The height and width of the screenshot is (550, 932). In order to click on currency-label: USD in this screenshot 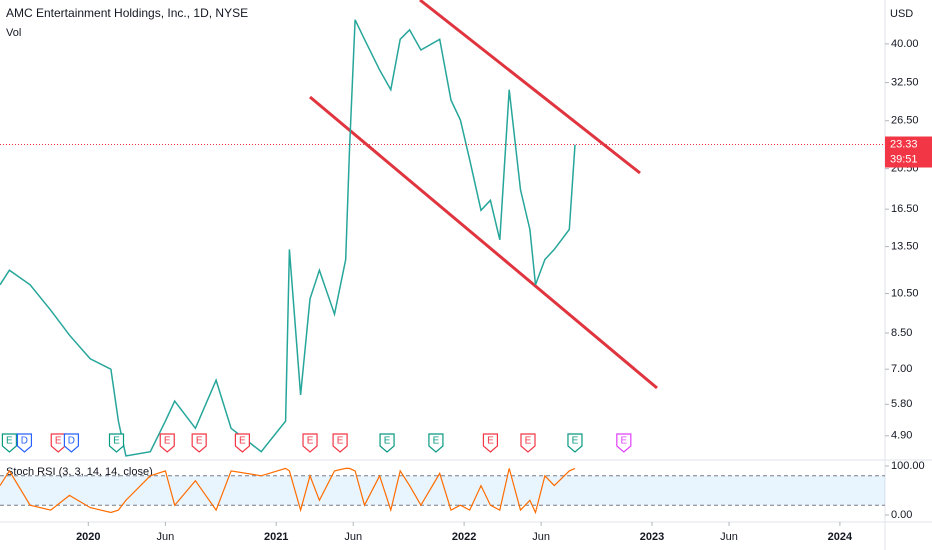, I will do `click(901, 14)`.